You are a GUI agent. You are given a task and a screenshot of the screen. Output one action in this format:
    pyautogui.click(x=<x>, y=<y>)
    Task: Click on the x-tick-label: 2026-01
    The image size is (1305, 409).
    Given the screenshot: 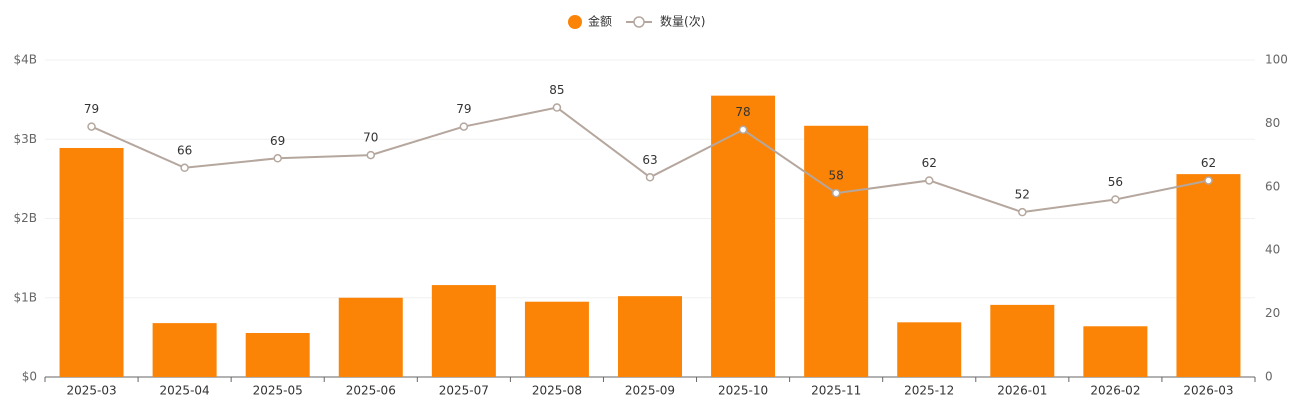 What is the action you would take?
    pyautogui.click(x=1022, y=391)
    